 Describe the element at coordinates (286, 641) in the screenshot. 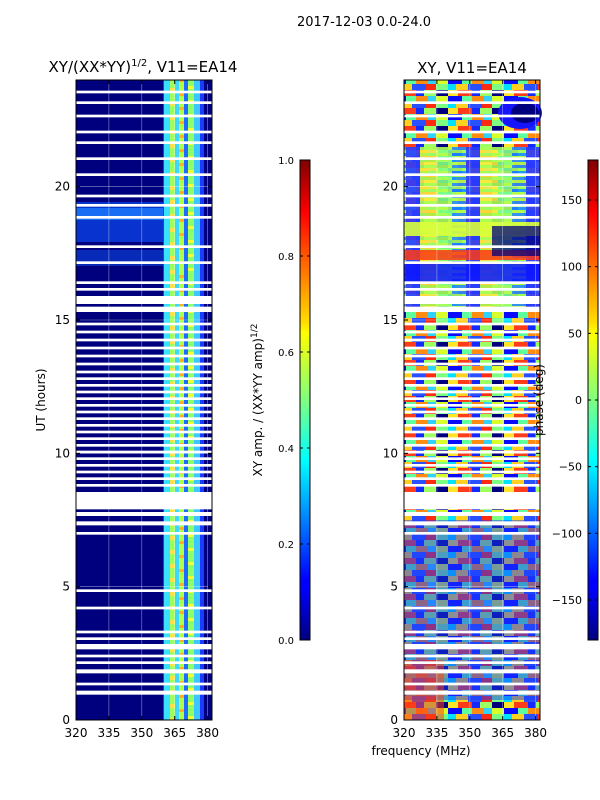

I see `colorbar-tick-label: 0.0` at that location.